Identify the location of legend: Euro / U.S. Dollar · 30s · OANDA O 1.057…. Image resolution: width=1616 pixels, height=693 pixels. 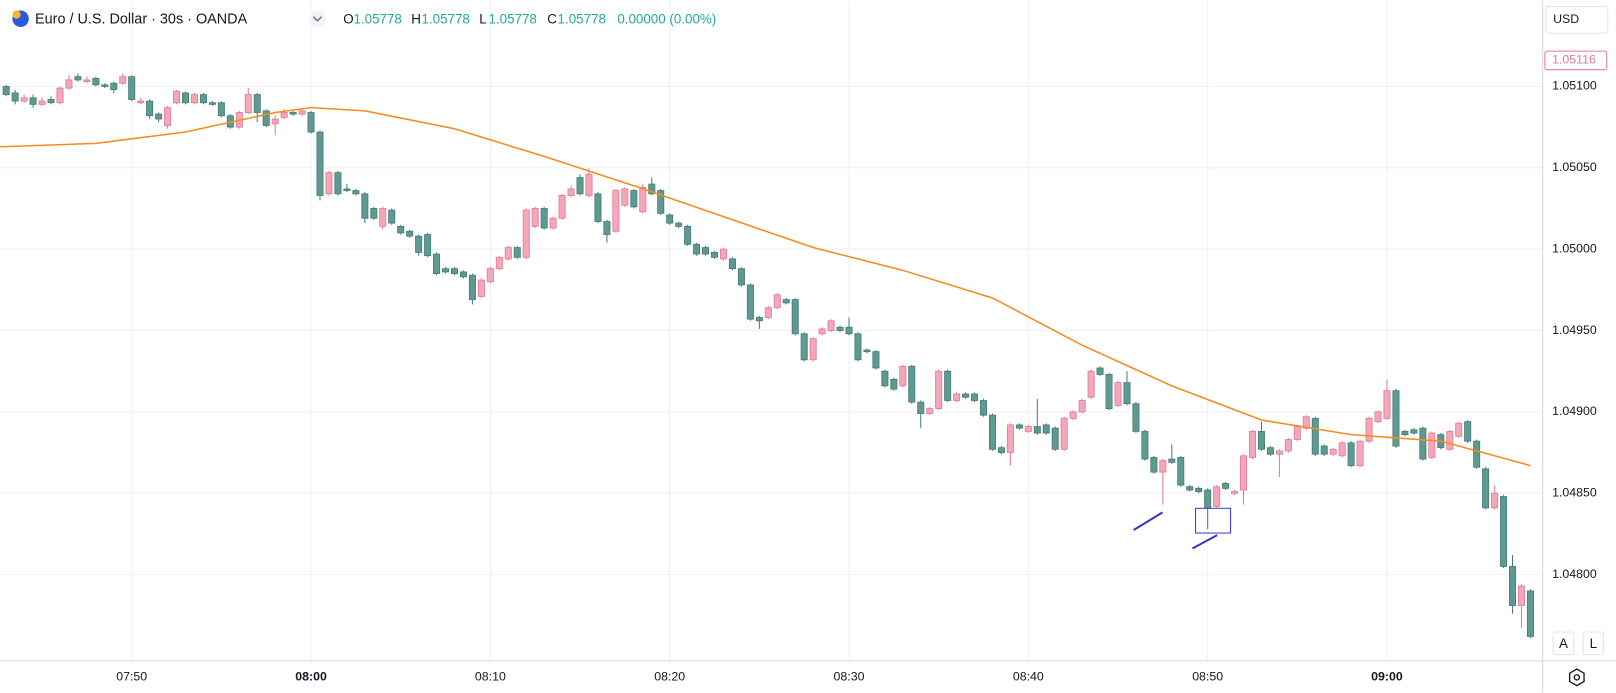
(364, 19).